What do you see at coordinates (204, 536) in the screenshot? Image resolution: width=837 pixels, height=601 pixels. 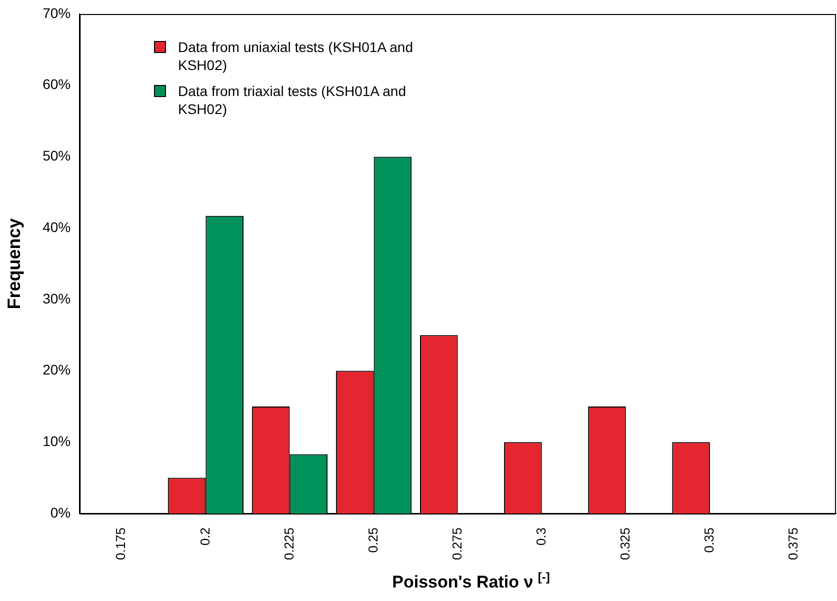 I see `x-tick-label: 0.2` at bounding box center [204, 536].